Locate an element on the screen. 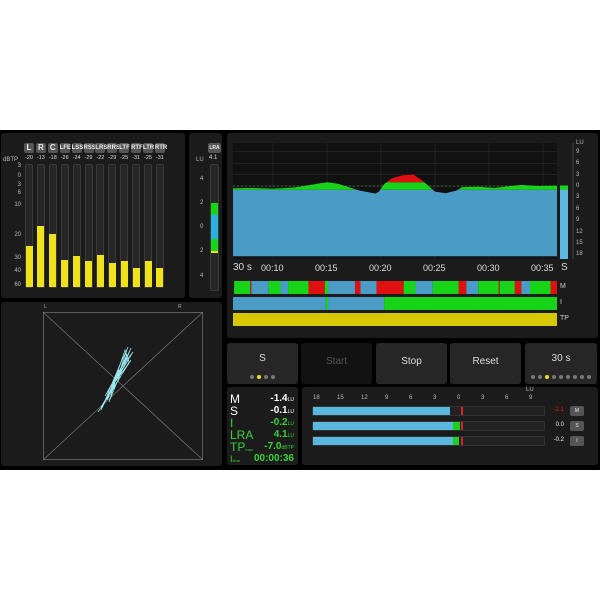 The image size is (600, 600). channel-label-rtf: RTF is located at coordinates (137, 148).